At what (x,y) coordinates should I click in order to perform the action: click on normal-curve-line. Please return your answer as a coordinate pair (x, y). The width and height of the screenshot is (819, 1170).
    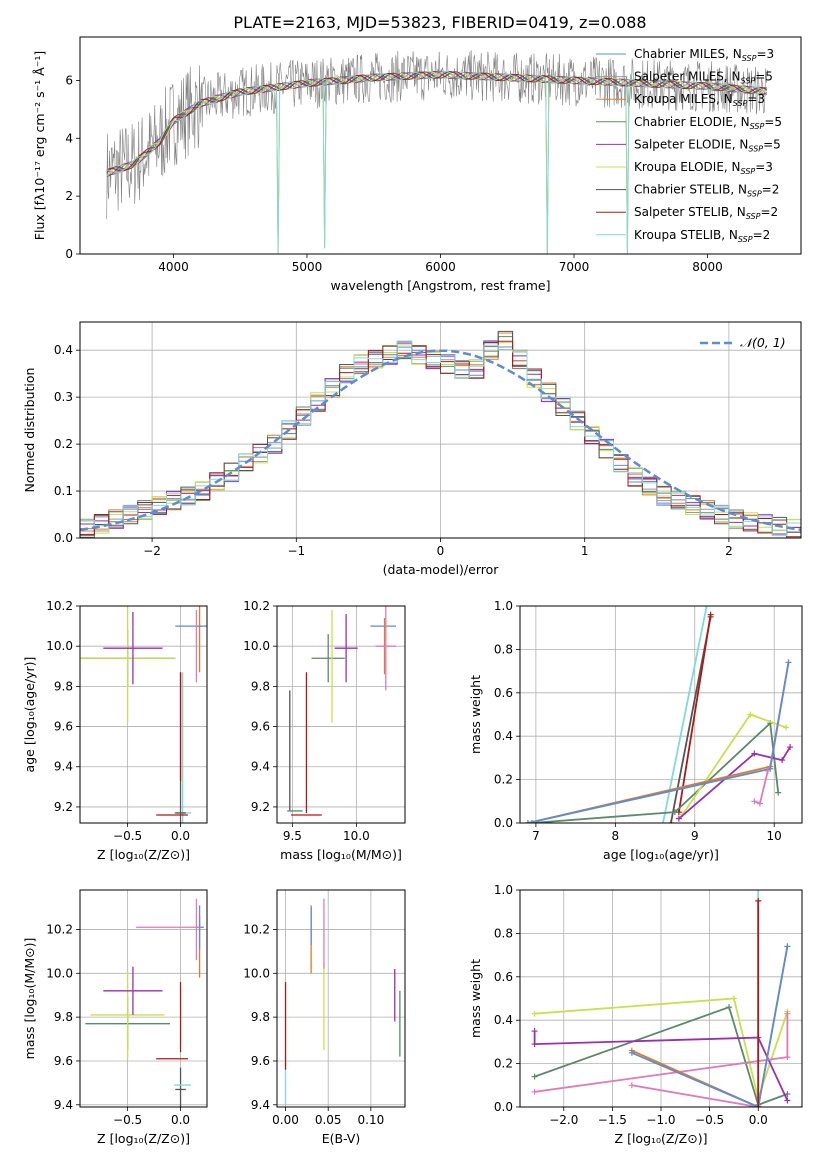
    Looking at the image, I should click on (440, 440).